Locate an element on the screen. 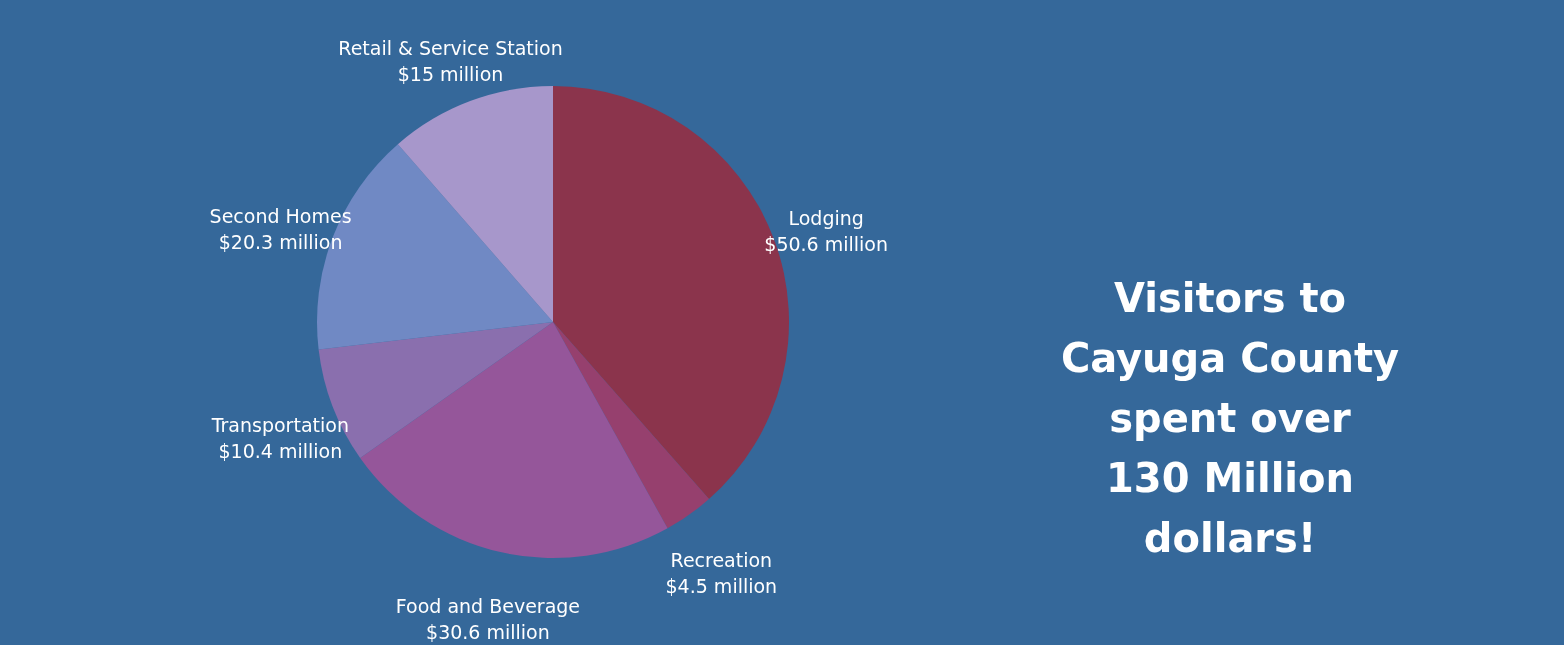 The height and width of the screenshot is (645, 1564). slice-label: Food and Beverage is located at coordinates (488, 605).